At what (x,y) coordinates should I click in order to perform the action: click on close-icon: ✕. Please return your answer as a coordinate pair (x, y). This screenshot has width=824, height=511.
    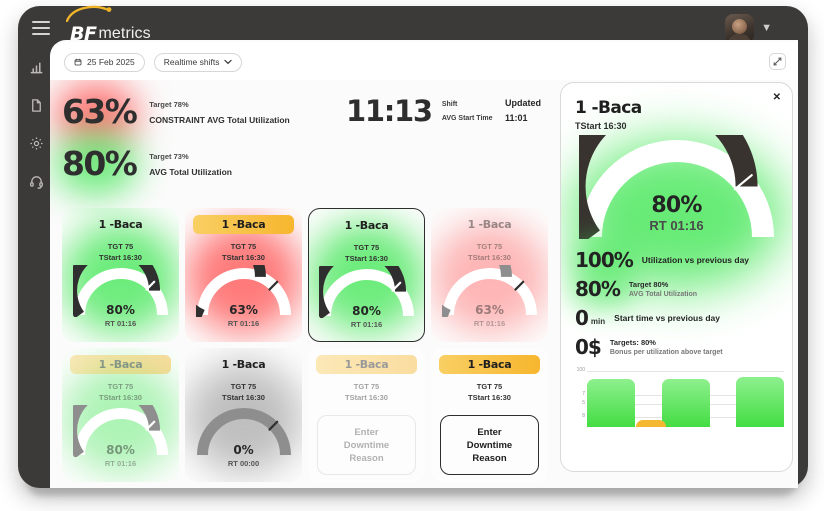
    Looking at the image, I should click on (776, 97).